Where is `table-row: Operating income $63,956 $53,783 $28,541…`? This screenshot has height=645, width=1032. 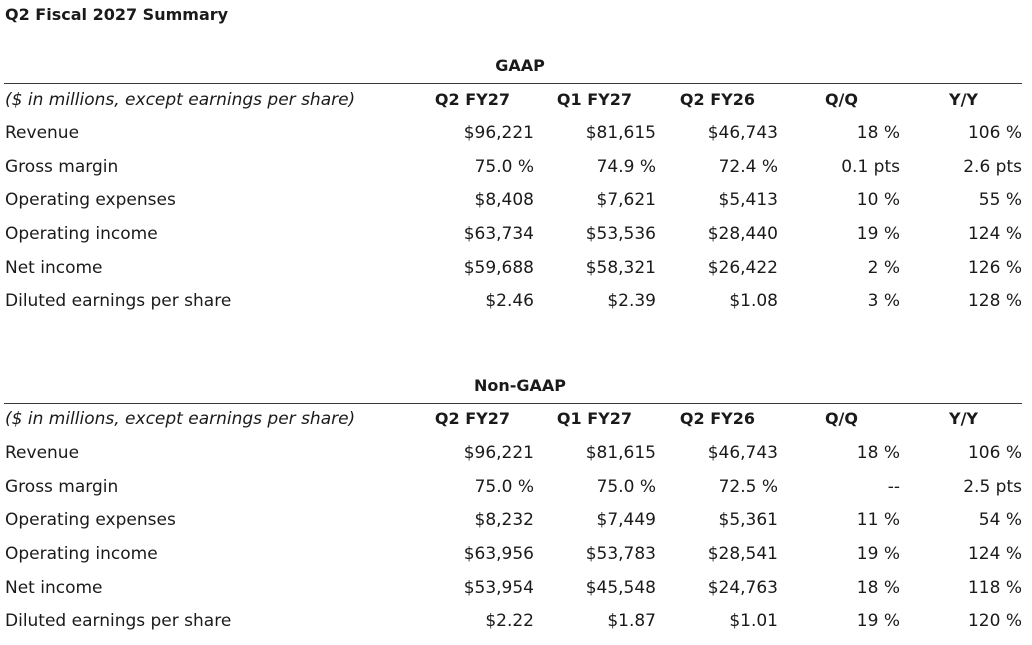
table-row: Operating income $63,956 $53,783 $28,541… is located at coordinates (513, 554).